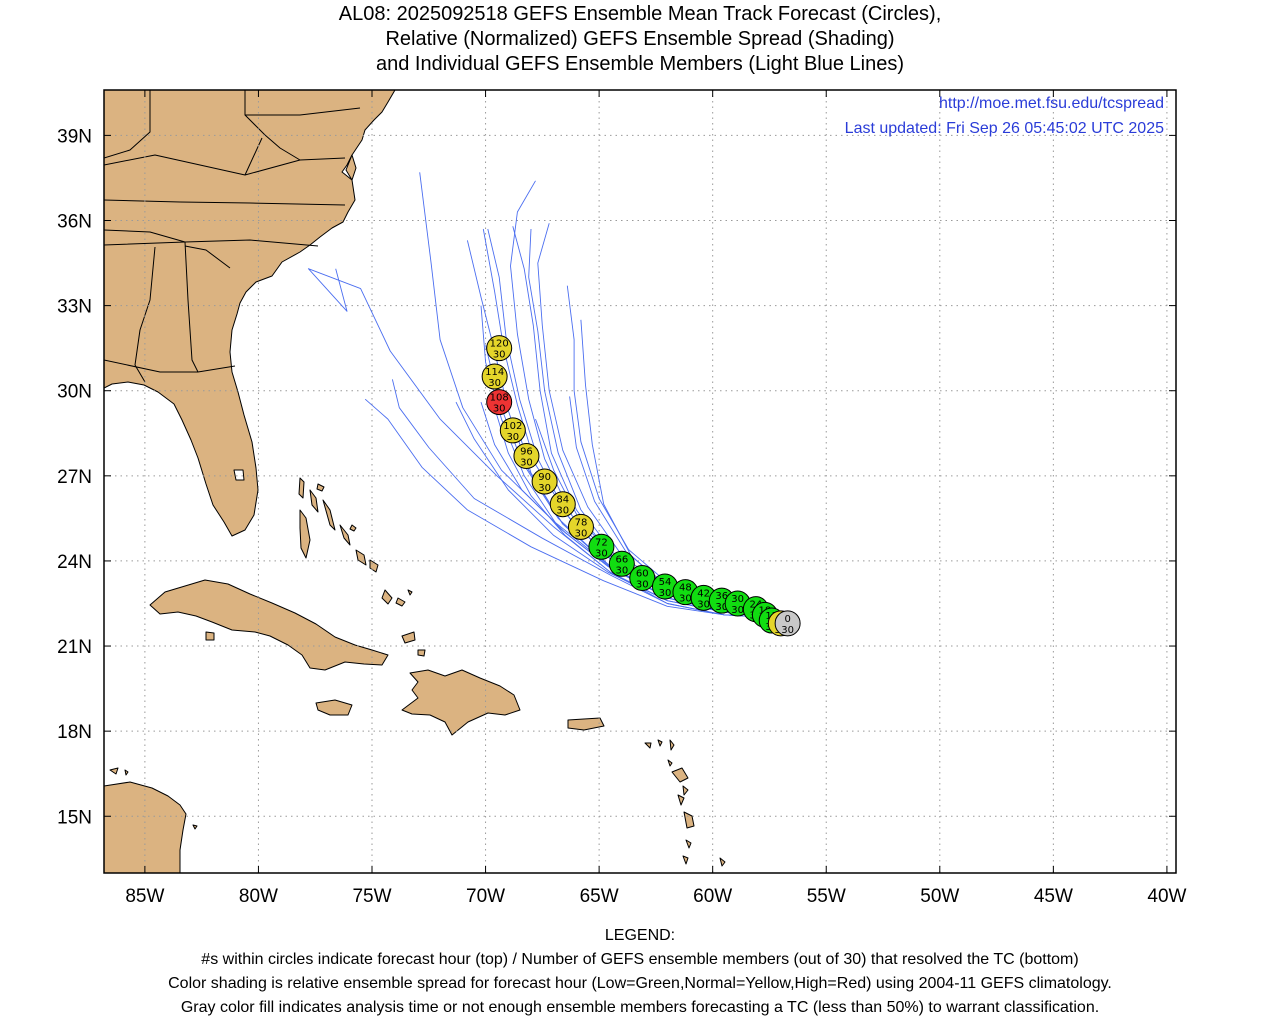  I want to click on forecast-hour-label: 24, so click(755, 605).